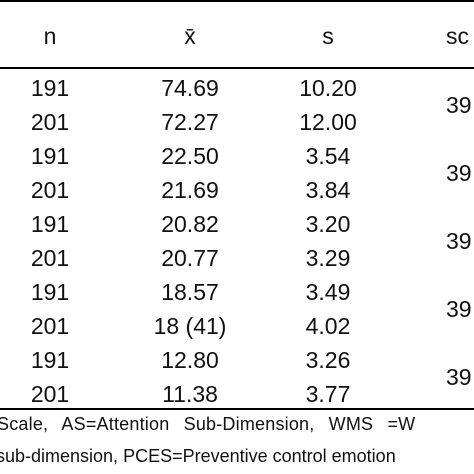  Describe the element at coordinates (328, 326) in the screenshot. I see `cell-s: 4.02` at that location.